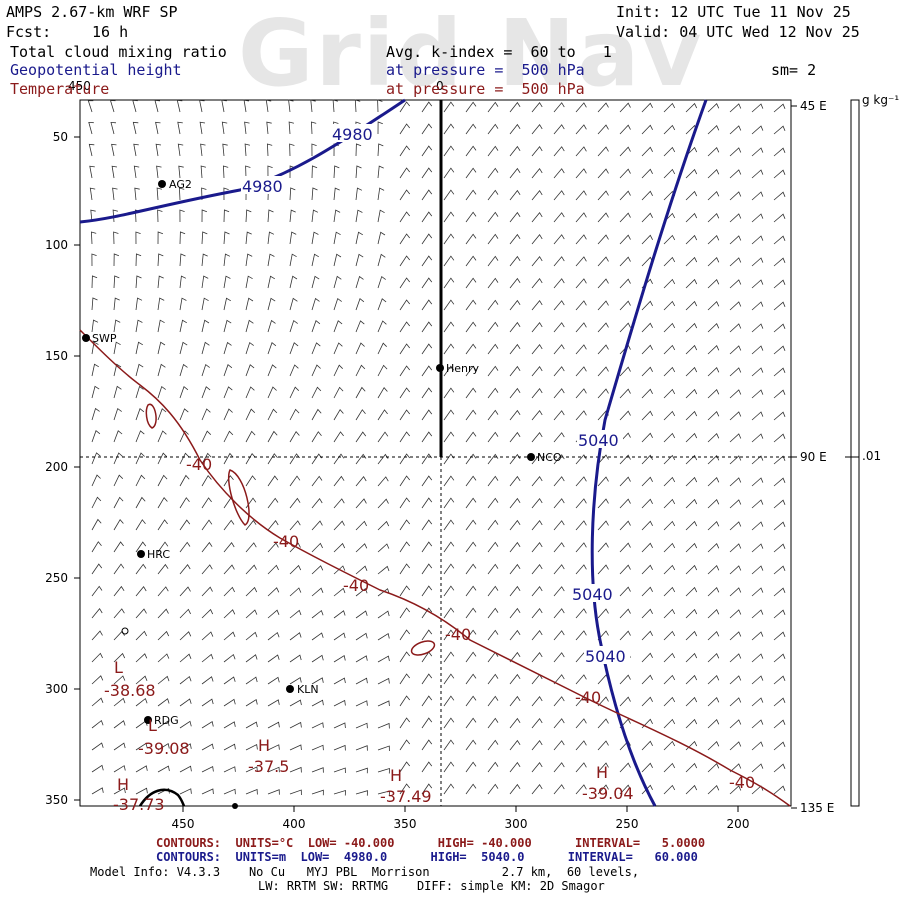 The image size is (900, 900). What do you see at coordinates (602, 772) in the screenshot?
I see `high-symbol: H` at bounding box center [602, 772].